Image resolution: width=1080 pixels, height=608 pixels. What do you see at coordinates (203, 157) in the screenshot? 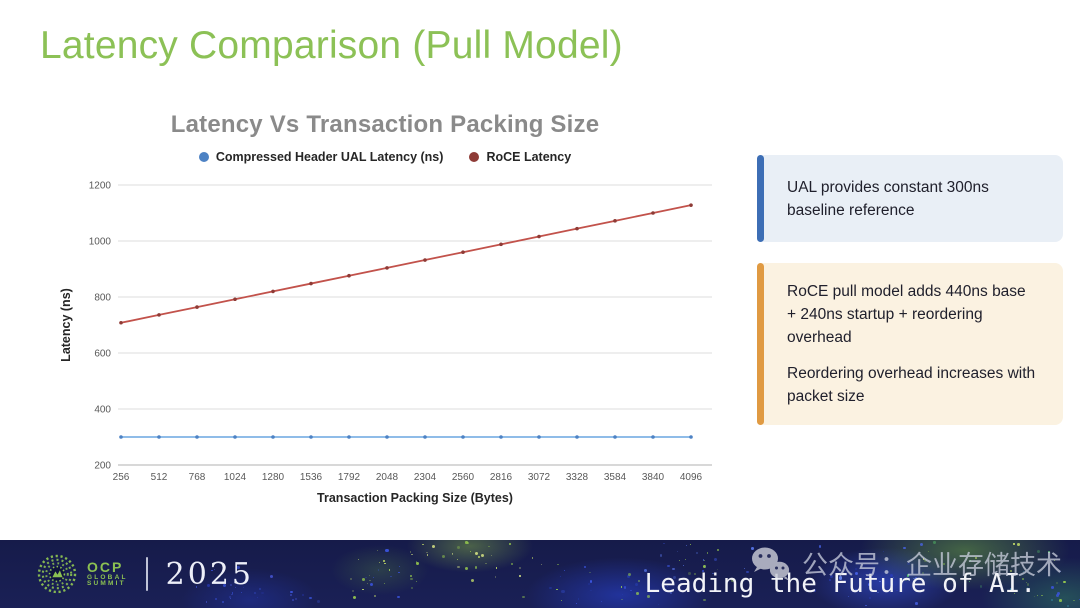
I see `legend-dot-ual-icon` at bounding box center [203, 157].